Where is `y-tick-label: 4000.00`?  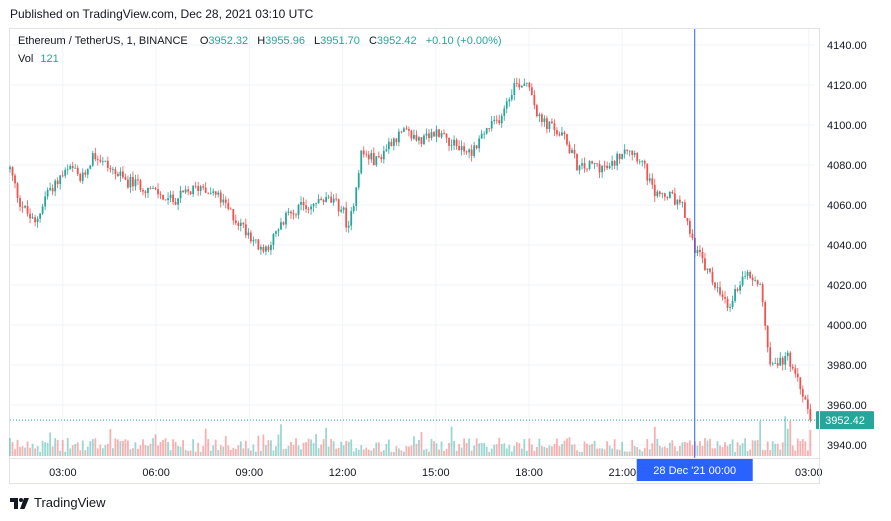 y-tick-label: 4000.00 is located at coordinates (847, 326).